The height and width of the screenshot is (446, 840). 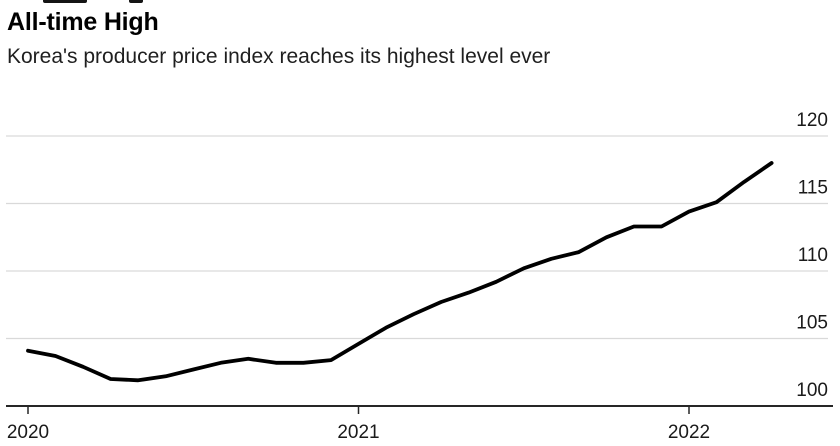 I want to click on y-axis-label: 110, so click(x=813, y=255).